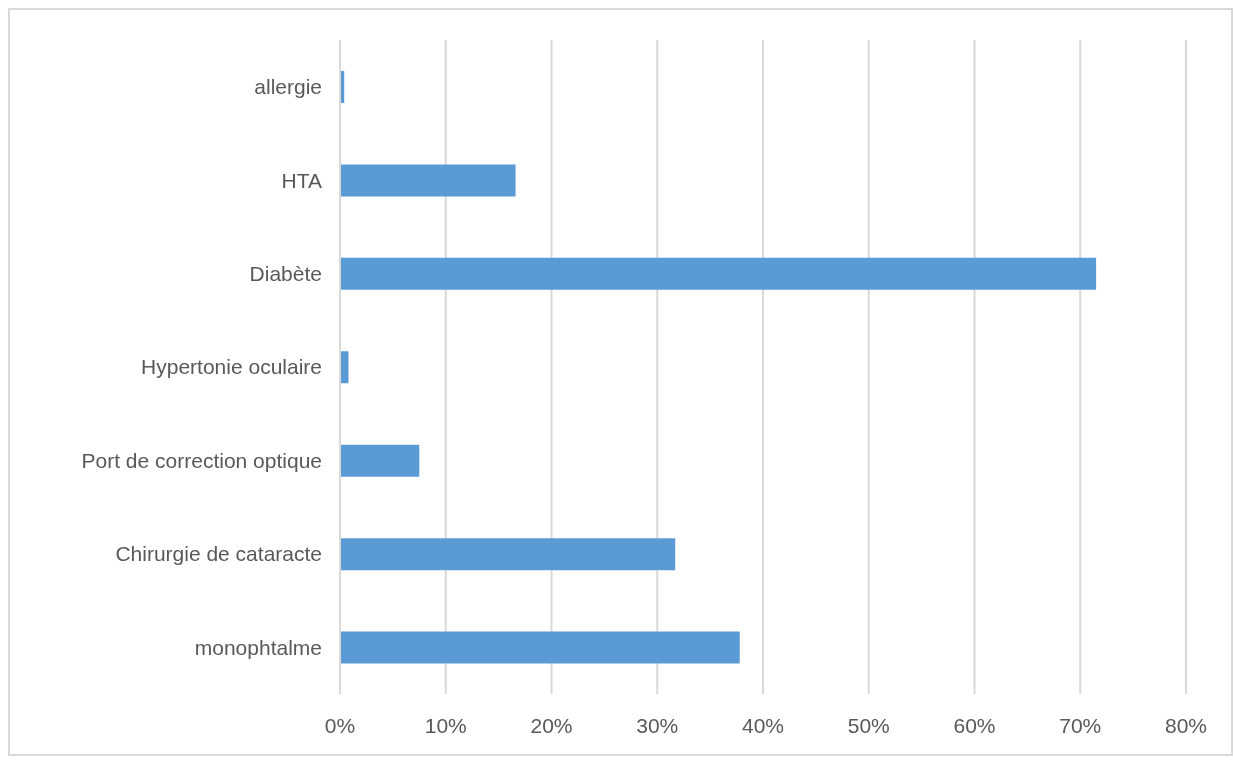 This screenshot has height=764, width=1233. Describe the element at coordinates (445, 725) in the screenshot. I see `x-tick-label: 10%` at that location.